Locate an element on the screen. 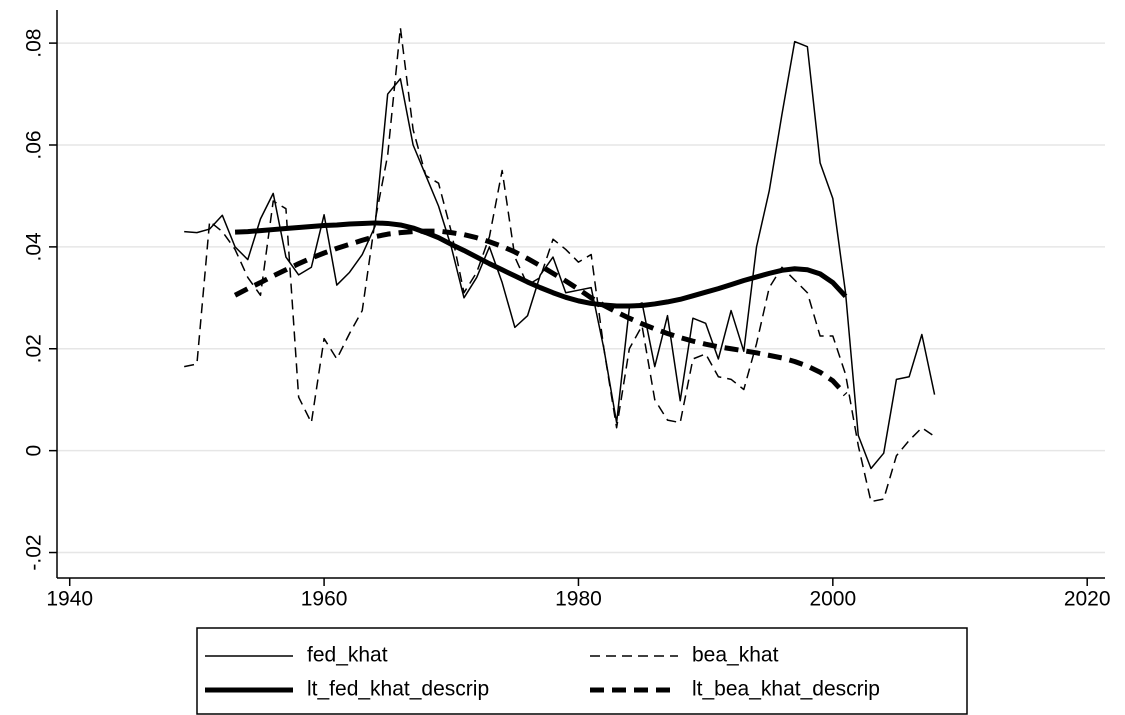 Image resolution: width=1125 pixels, height=715 pixels. x-tick-label: 1980 is located at coordinates (578, 599).